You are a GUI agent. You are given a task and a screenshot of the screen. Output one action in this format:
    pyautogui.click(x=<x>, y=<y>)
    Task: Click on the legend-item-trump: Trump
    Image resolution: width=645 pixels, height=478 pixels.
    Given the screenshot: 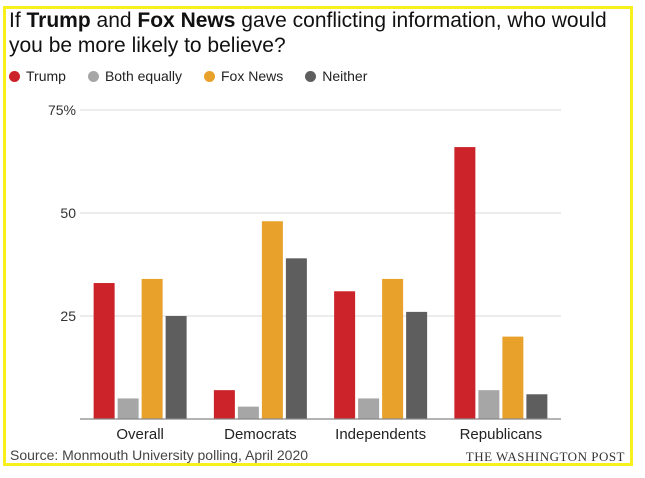 What is the action you would take?
    pyautogui.click(x=37, y=76)
    